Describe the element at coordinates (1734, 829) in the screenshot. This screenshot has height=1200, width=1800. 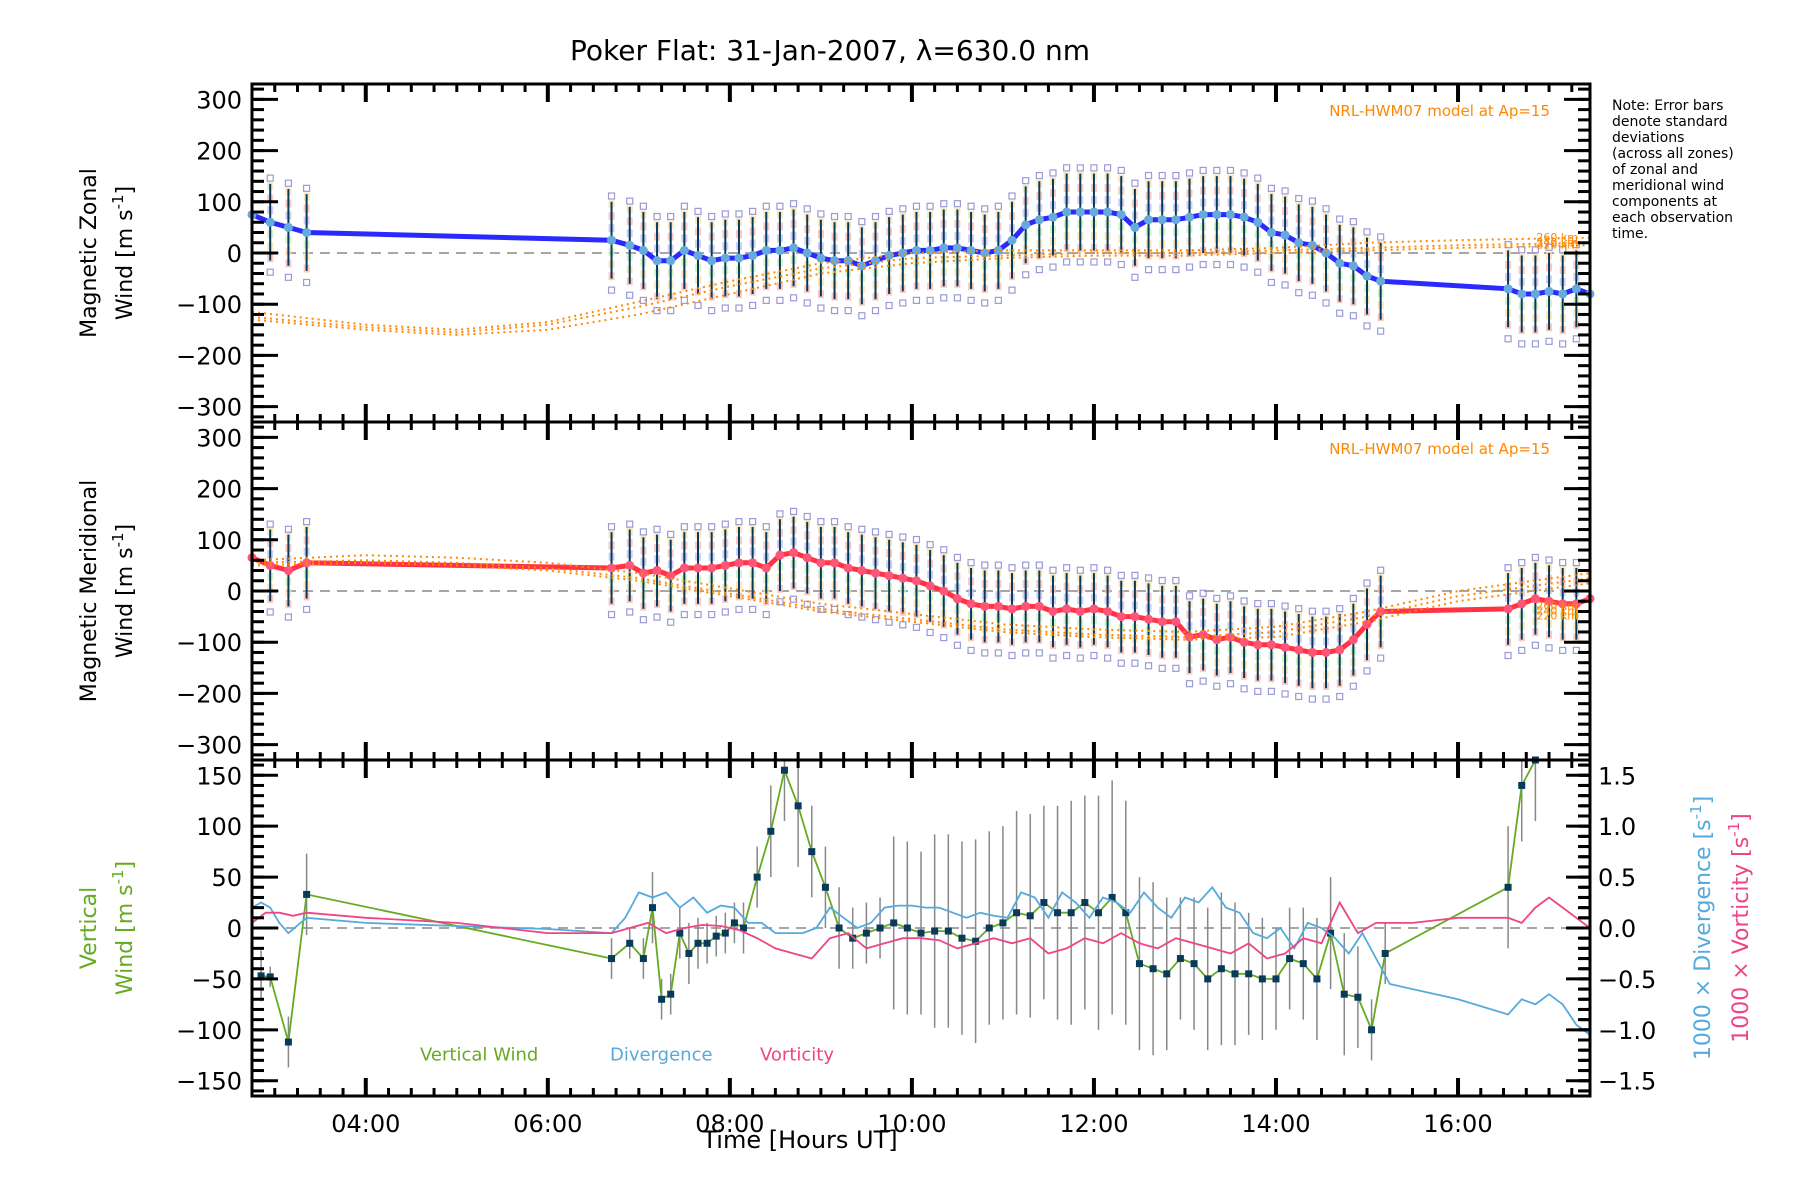
I see `label-superscript: -1` at that location.